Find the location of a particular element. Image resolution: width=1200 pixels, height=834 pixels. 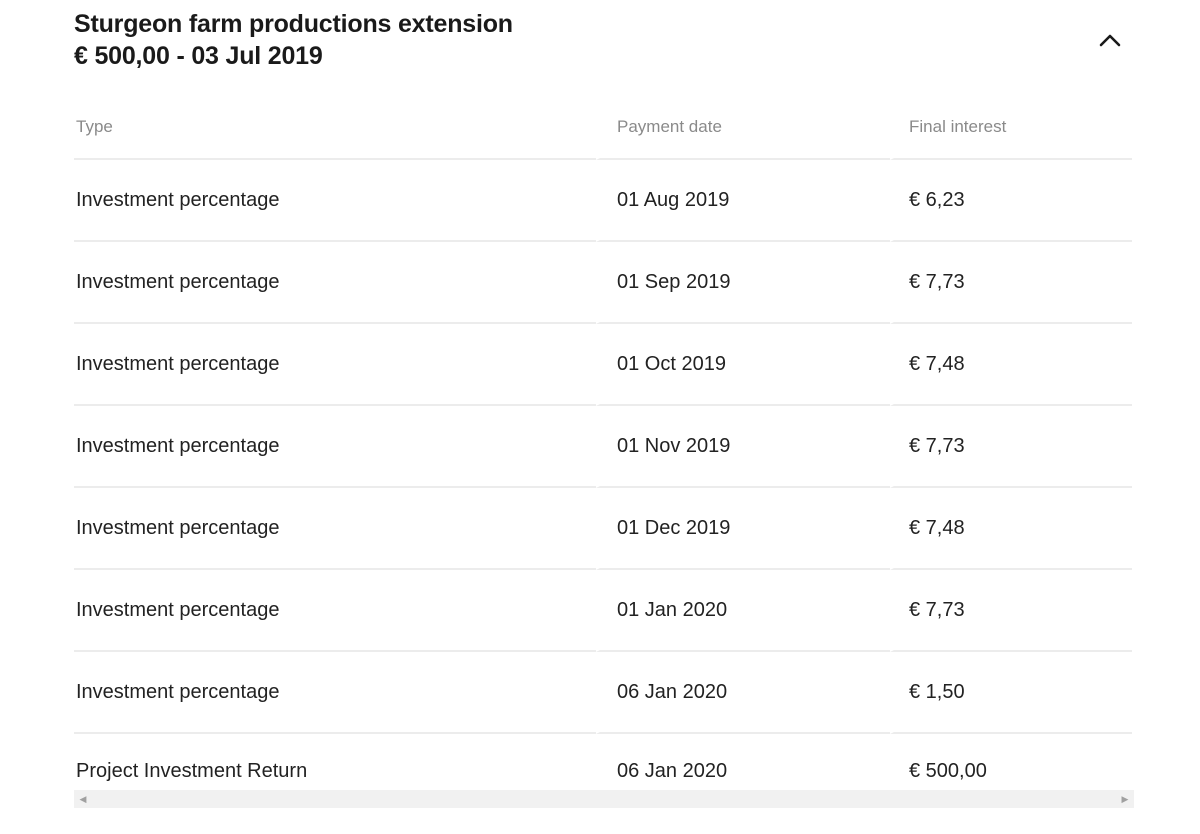

chevron-up-icon is located at coordinates (1110, 40).